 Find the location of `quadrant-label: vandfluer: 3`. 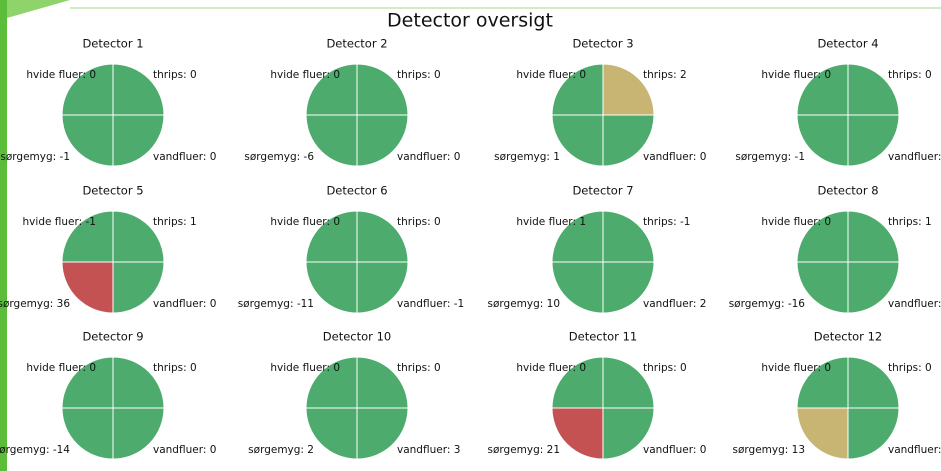

quadrant-label: vandfluer: 3 is located at coordinates (428, 450).